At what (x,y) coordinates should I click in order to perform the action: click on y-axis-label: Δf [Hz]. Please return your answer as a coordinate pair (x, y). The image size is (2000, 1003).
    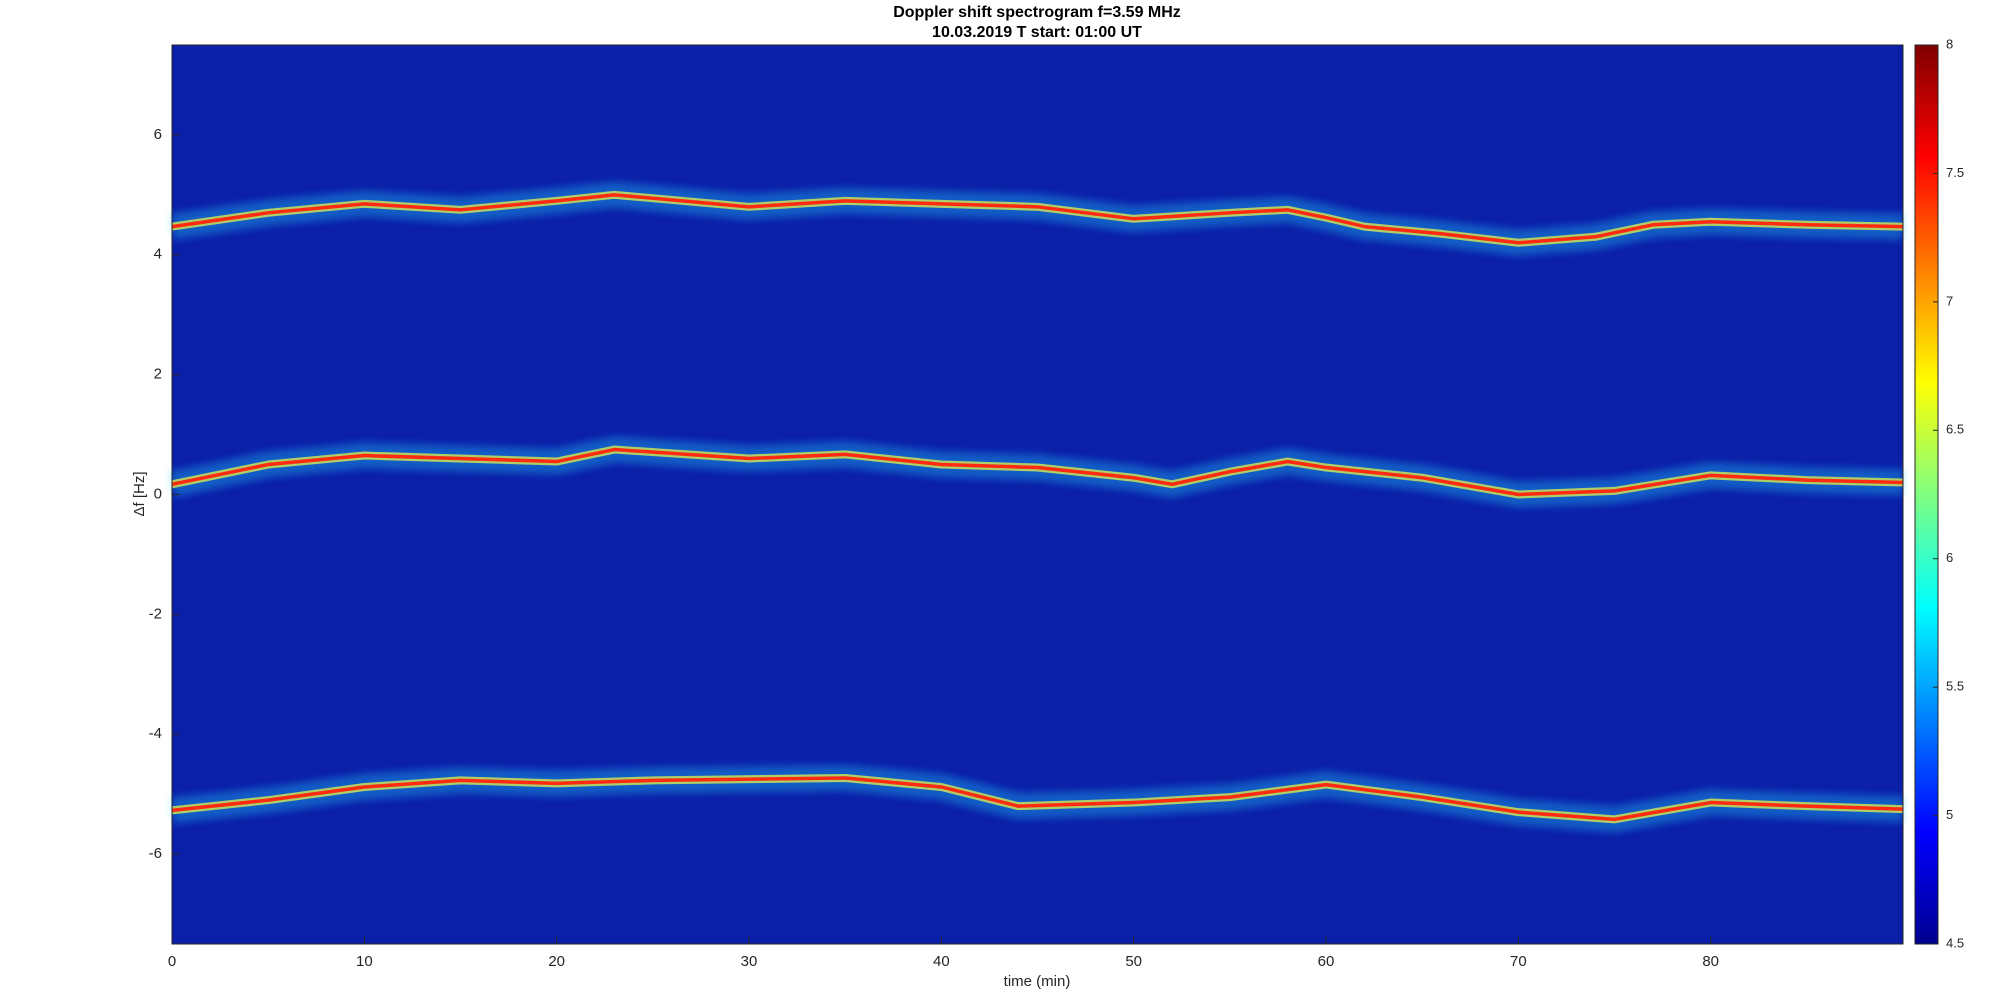
    Looking at the image, I should click on (139, 493).